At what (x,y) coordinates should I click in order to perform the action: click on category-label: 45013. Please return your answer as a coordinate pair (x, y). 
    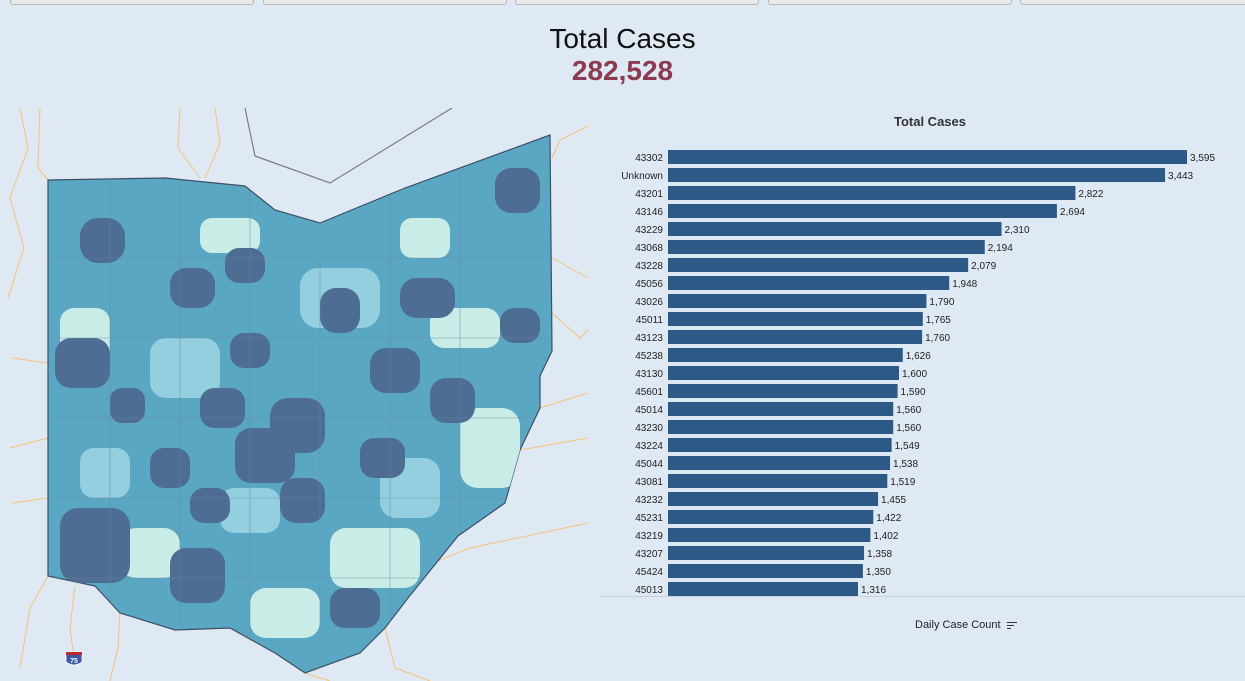
    Looking at the image, I should click on (649, 590).